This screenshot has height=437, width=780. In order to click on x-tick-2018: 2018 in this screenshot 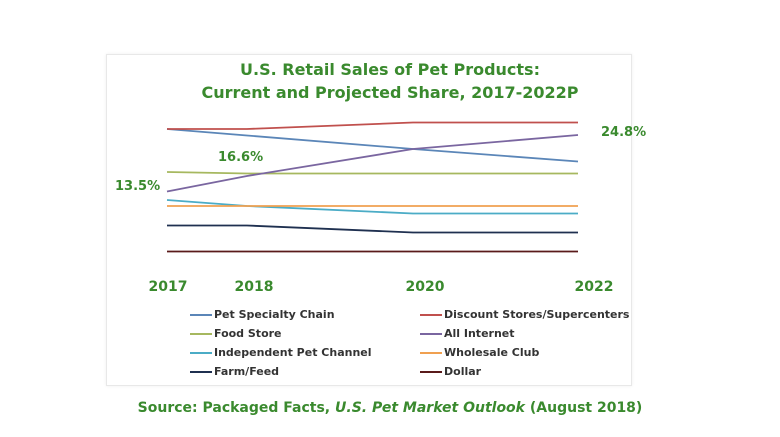, I will do `click(254, 287)`.